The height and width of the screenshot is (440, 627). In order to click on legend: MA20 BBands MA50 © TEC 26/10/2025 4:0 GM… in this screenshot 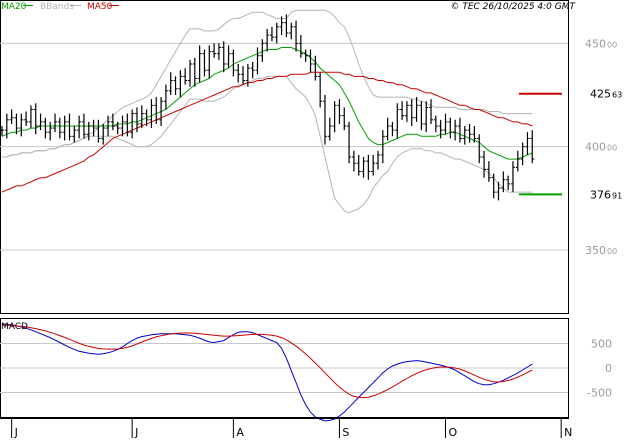, I will do `click(288, 7)`.